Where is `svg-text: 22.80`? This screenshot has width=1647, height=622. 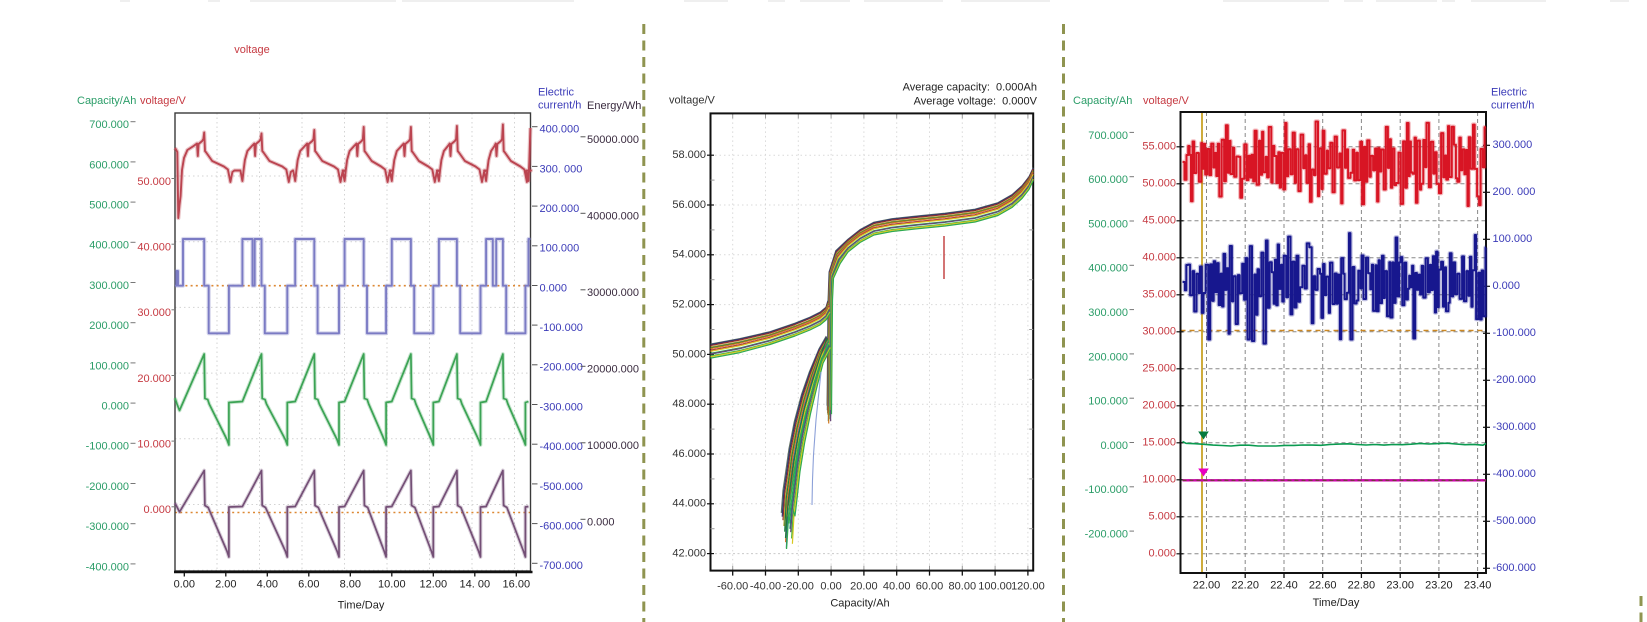 svg-text: 22.80 is located at coordinates (1362, 585).